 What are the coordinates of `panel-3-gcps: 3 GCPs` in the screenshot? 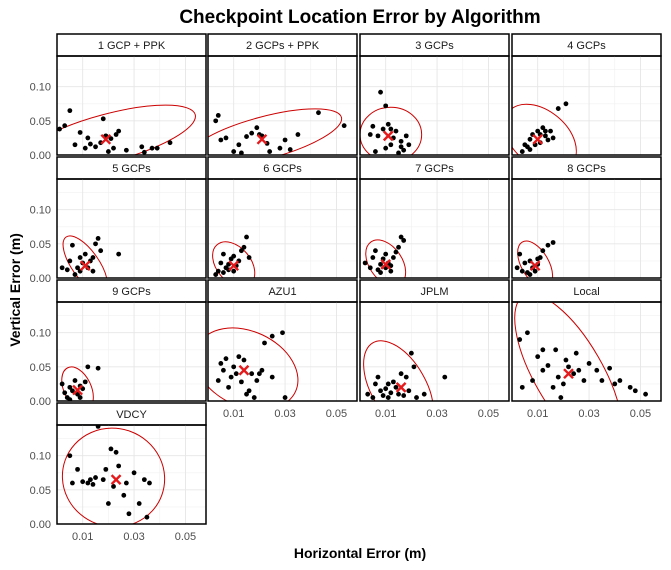 It's located at (434, 94).